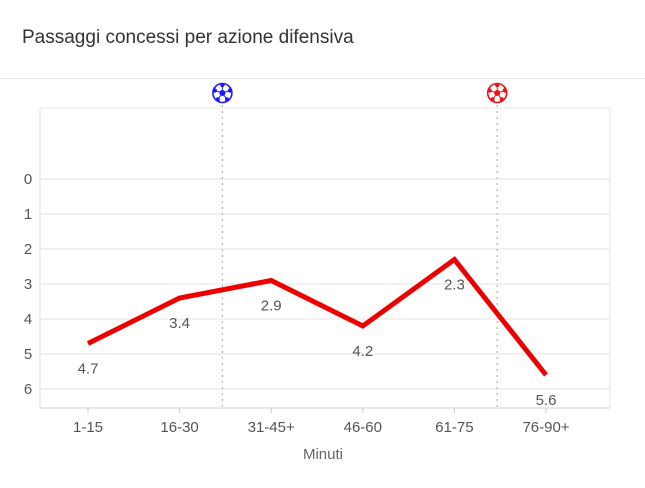 Image resolution: width=645 pixels, height=488 pixels. Describe the element at coordinates (271, 427) in the screenshot. I see `x-tick-label: 31-45+` at that location.